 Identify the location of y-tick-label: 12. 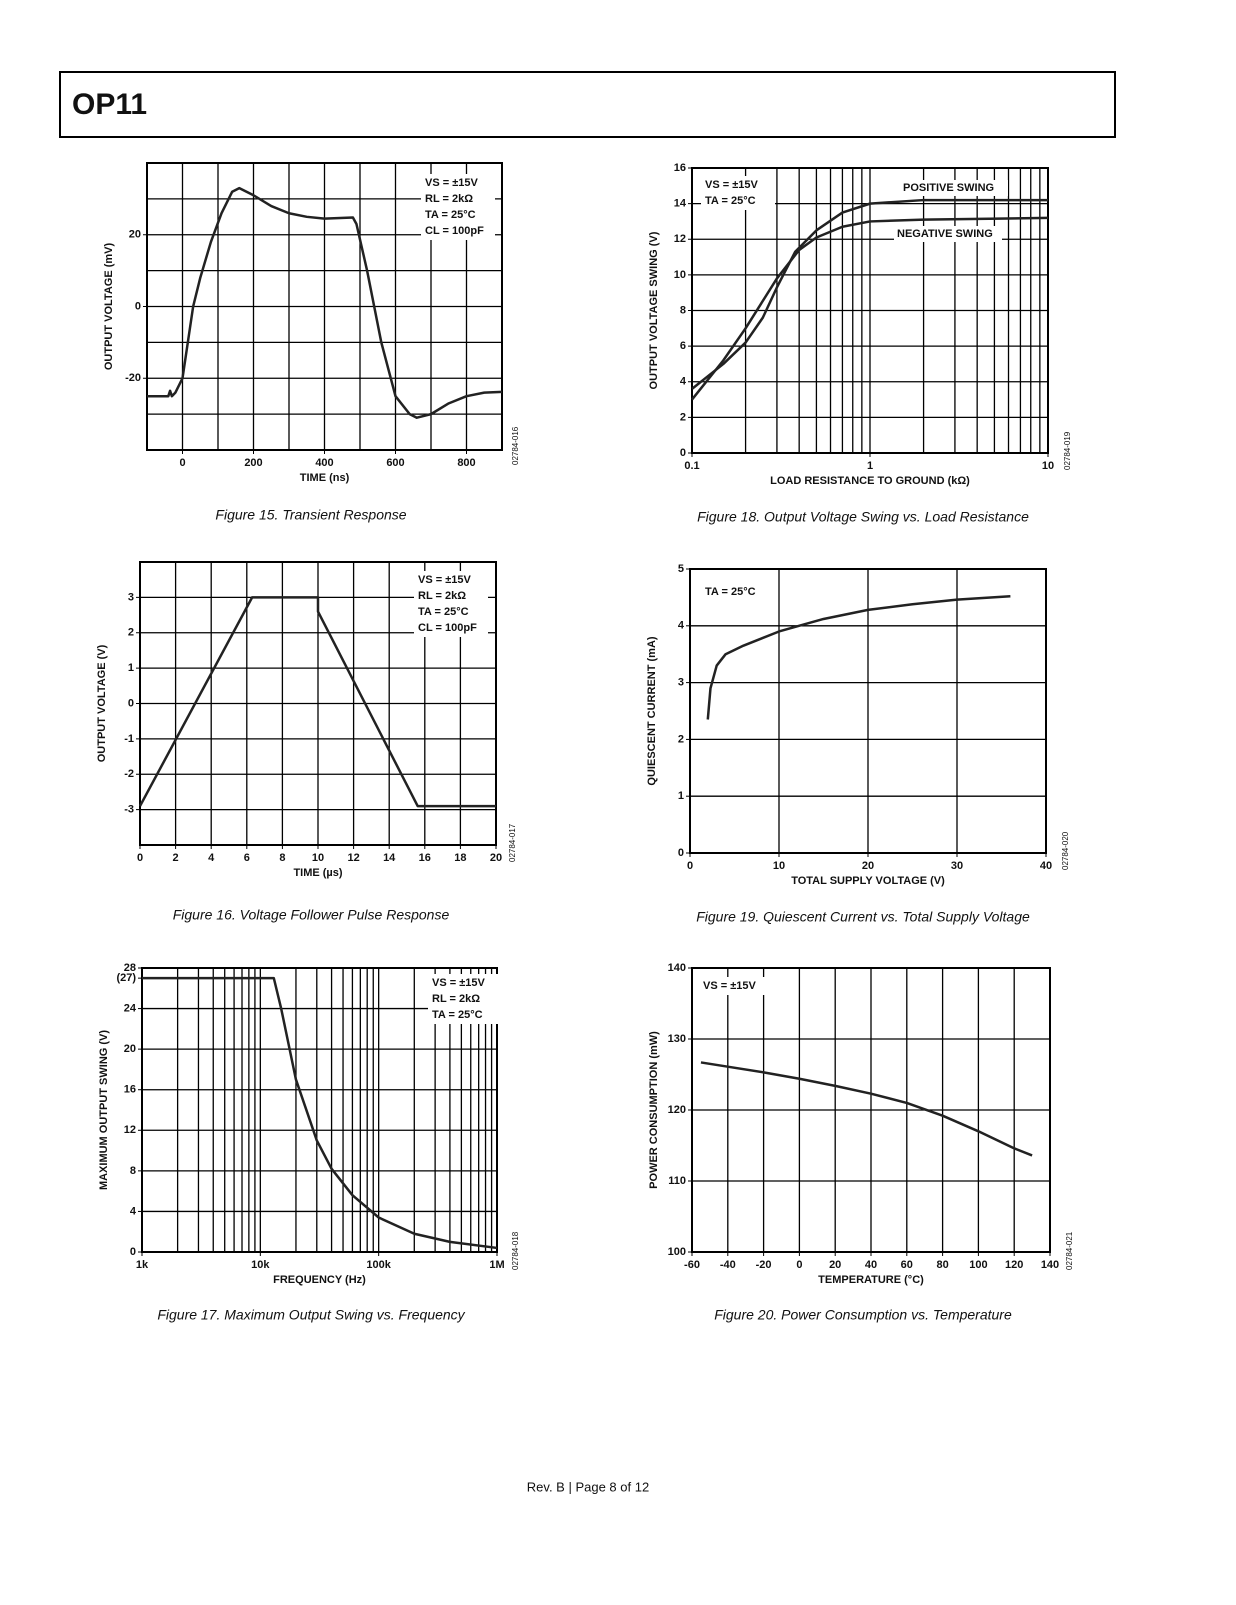
(680, 239).